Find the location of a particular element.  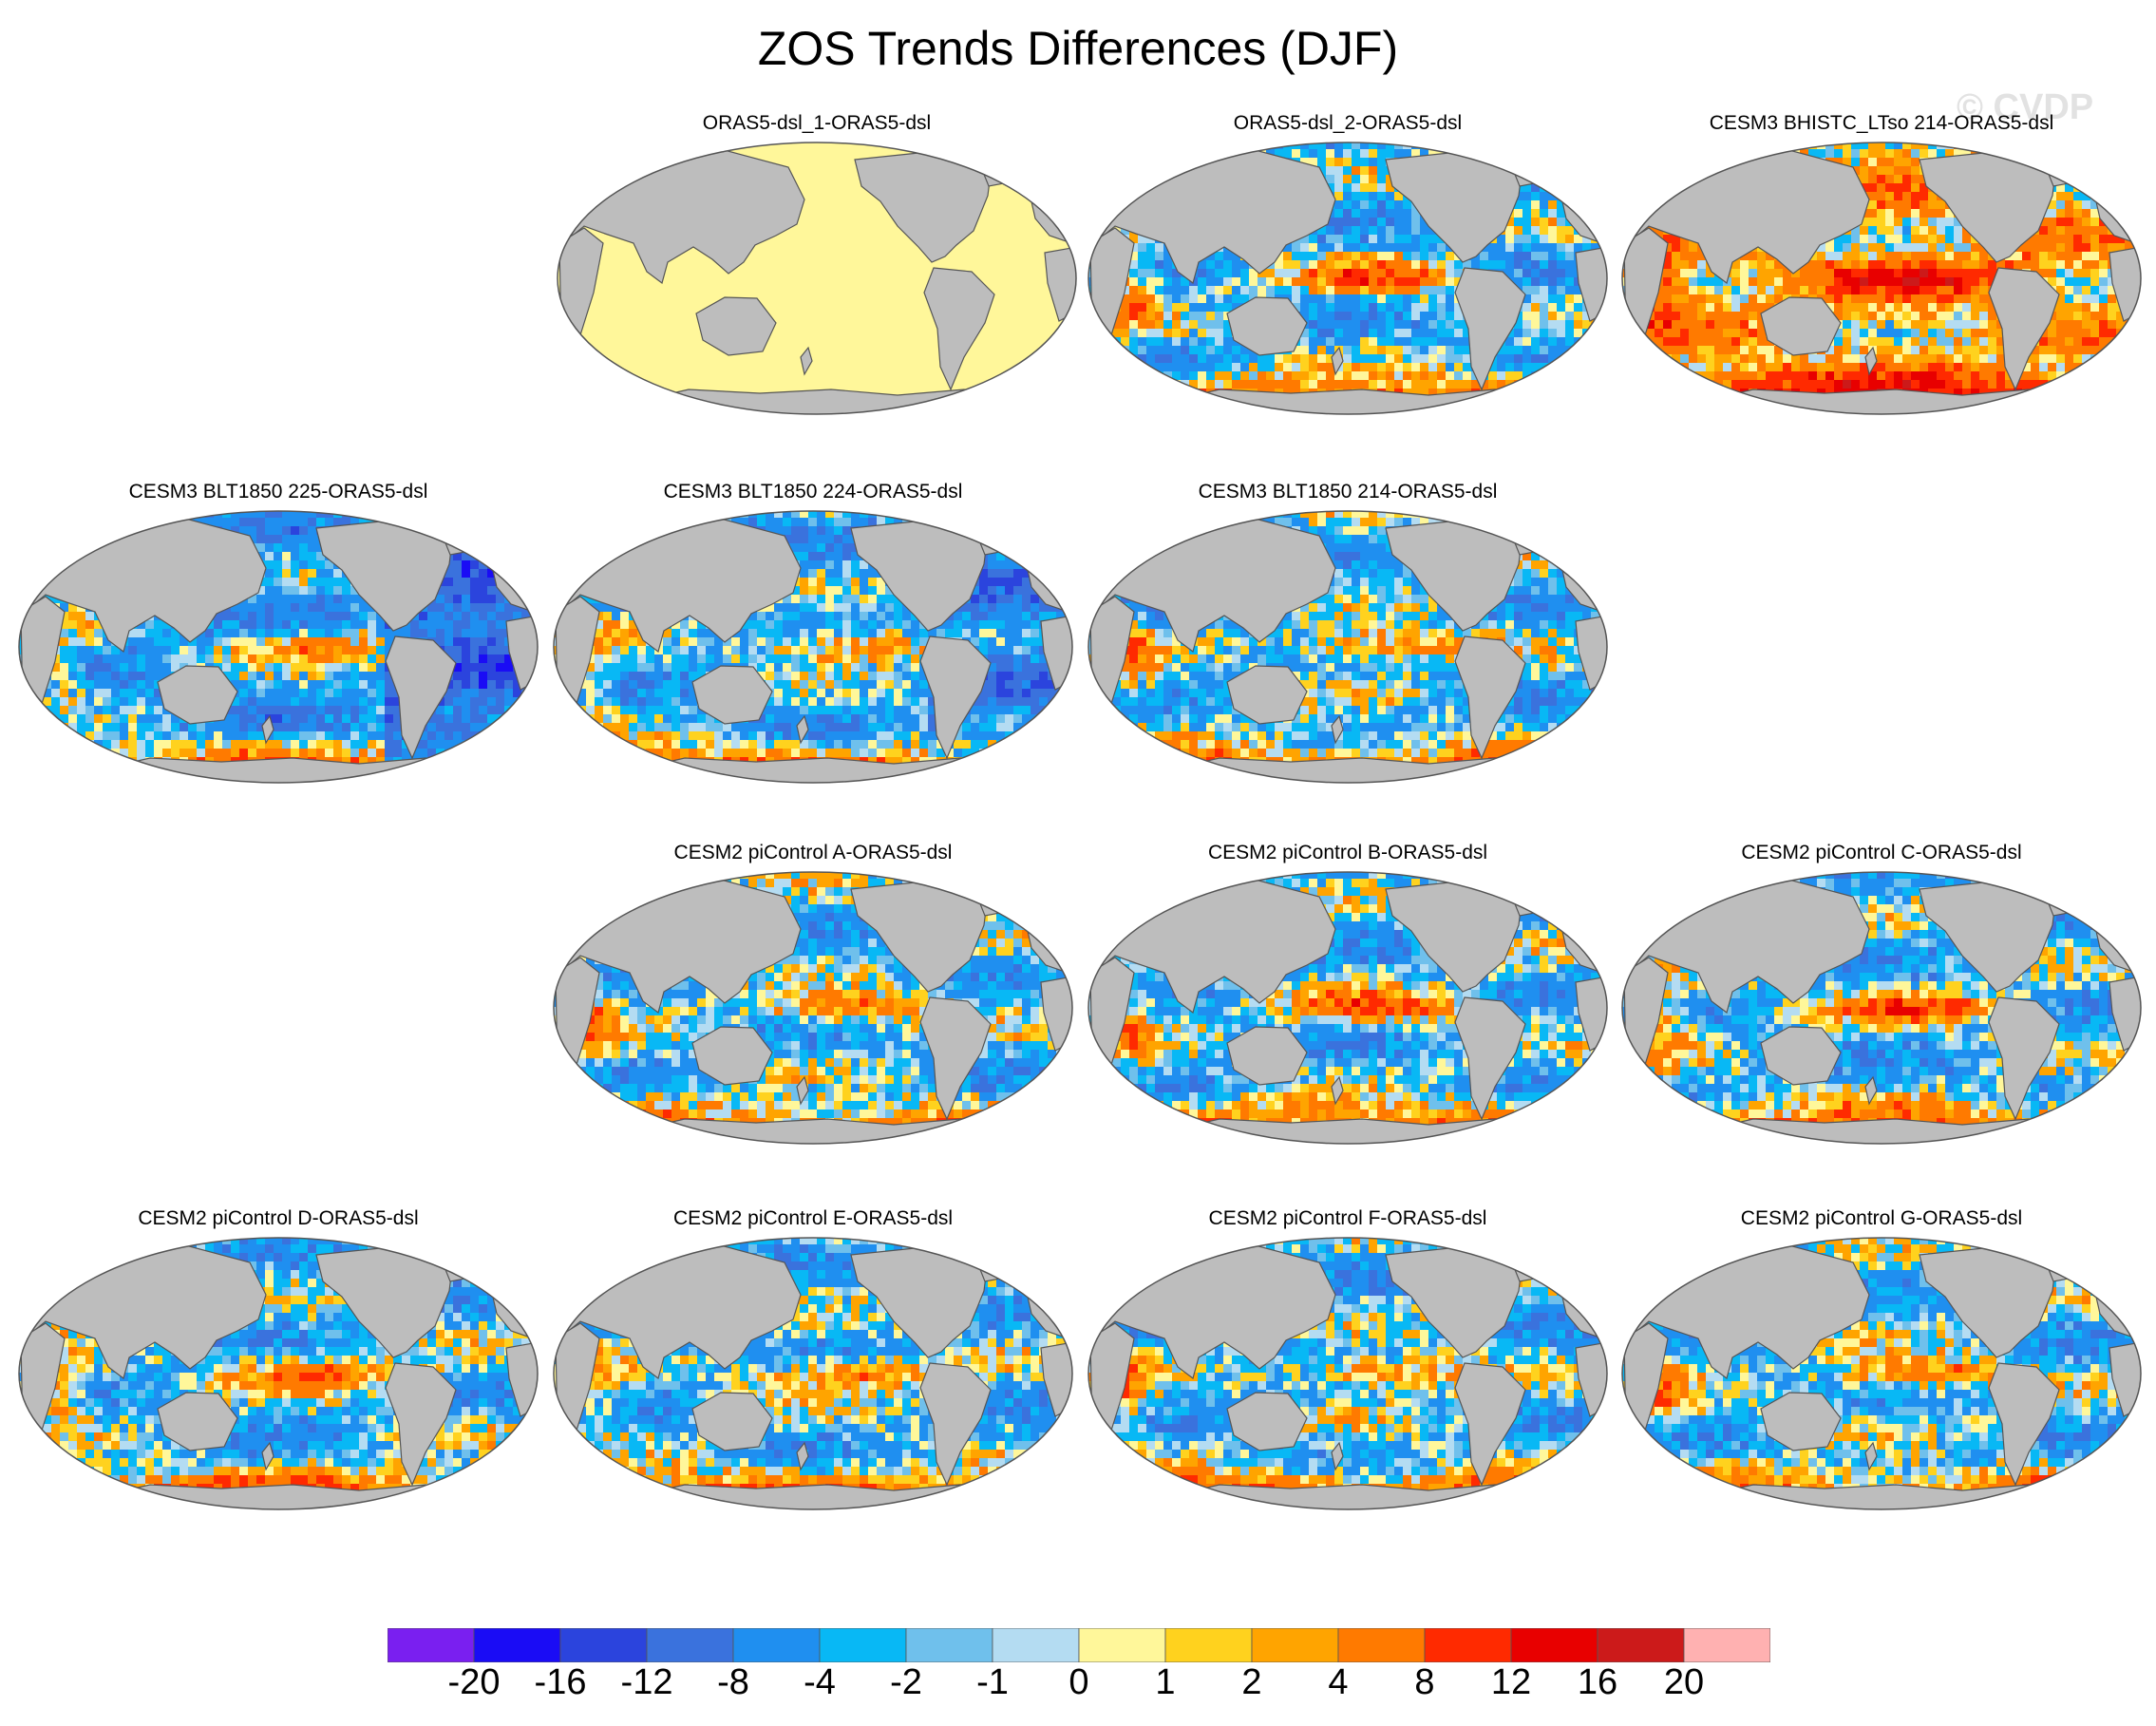

panel-title: CESM2 piControl G-ORAS5-dsl is located at coordinates (1882, 1218).